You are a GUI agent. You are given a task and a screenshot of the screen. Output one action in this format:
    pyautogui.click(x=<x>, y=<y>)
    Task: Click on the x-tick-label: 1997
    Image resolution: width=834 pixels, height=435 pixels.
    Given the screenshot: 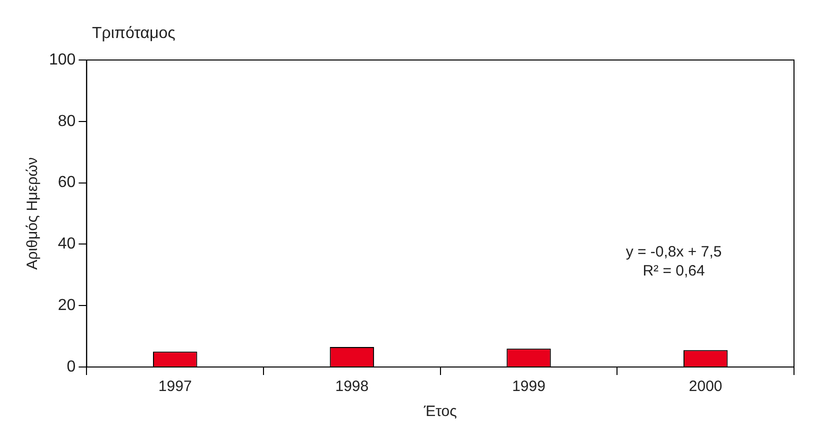 What is the action you would take?
    pyautogui.click(x=175, y=387)
    